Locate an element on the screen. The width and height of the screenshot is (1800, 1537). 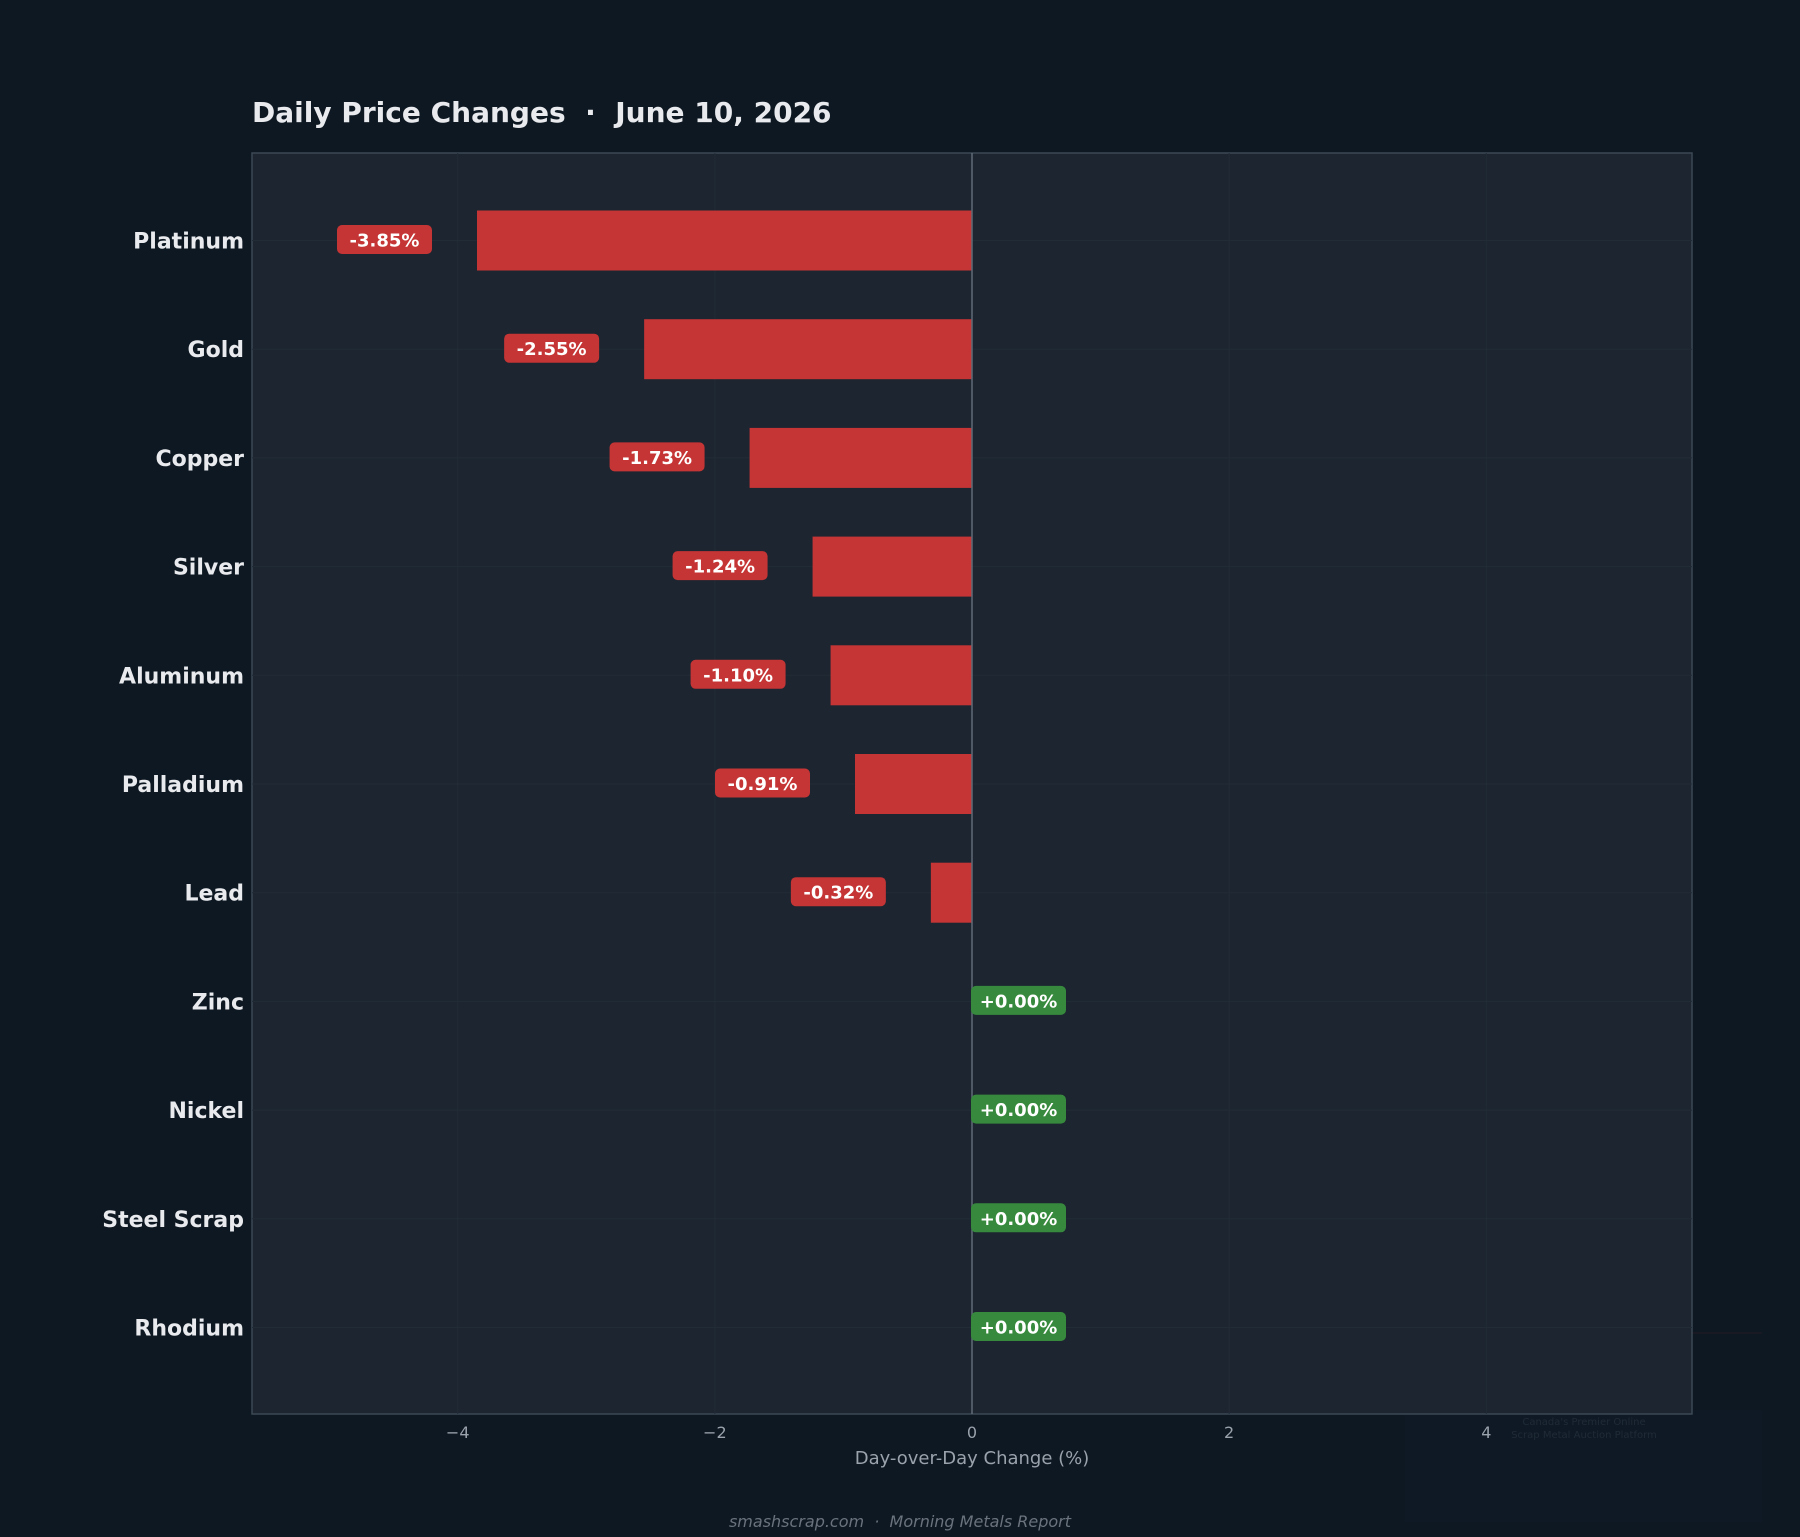
watermark-line-1: Canada's Premier Online is located at coordinates (1583, 1422).